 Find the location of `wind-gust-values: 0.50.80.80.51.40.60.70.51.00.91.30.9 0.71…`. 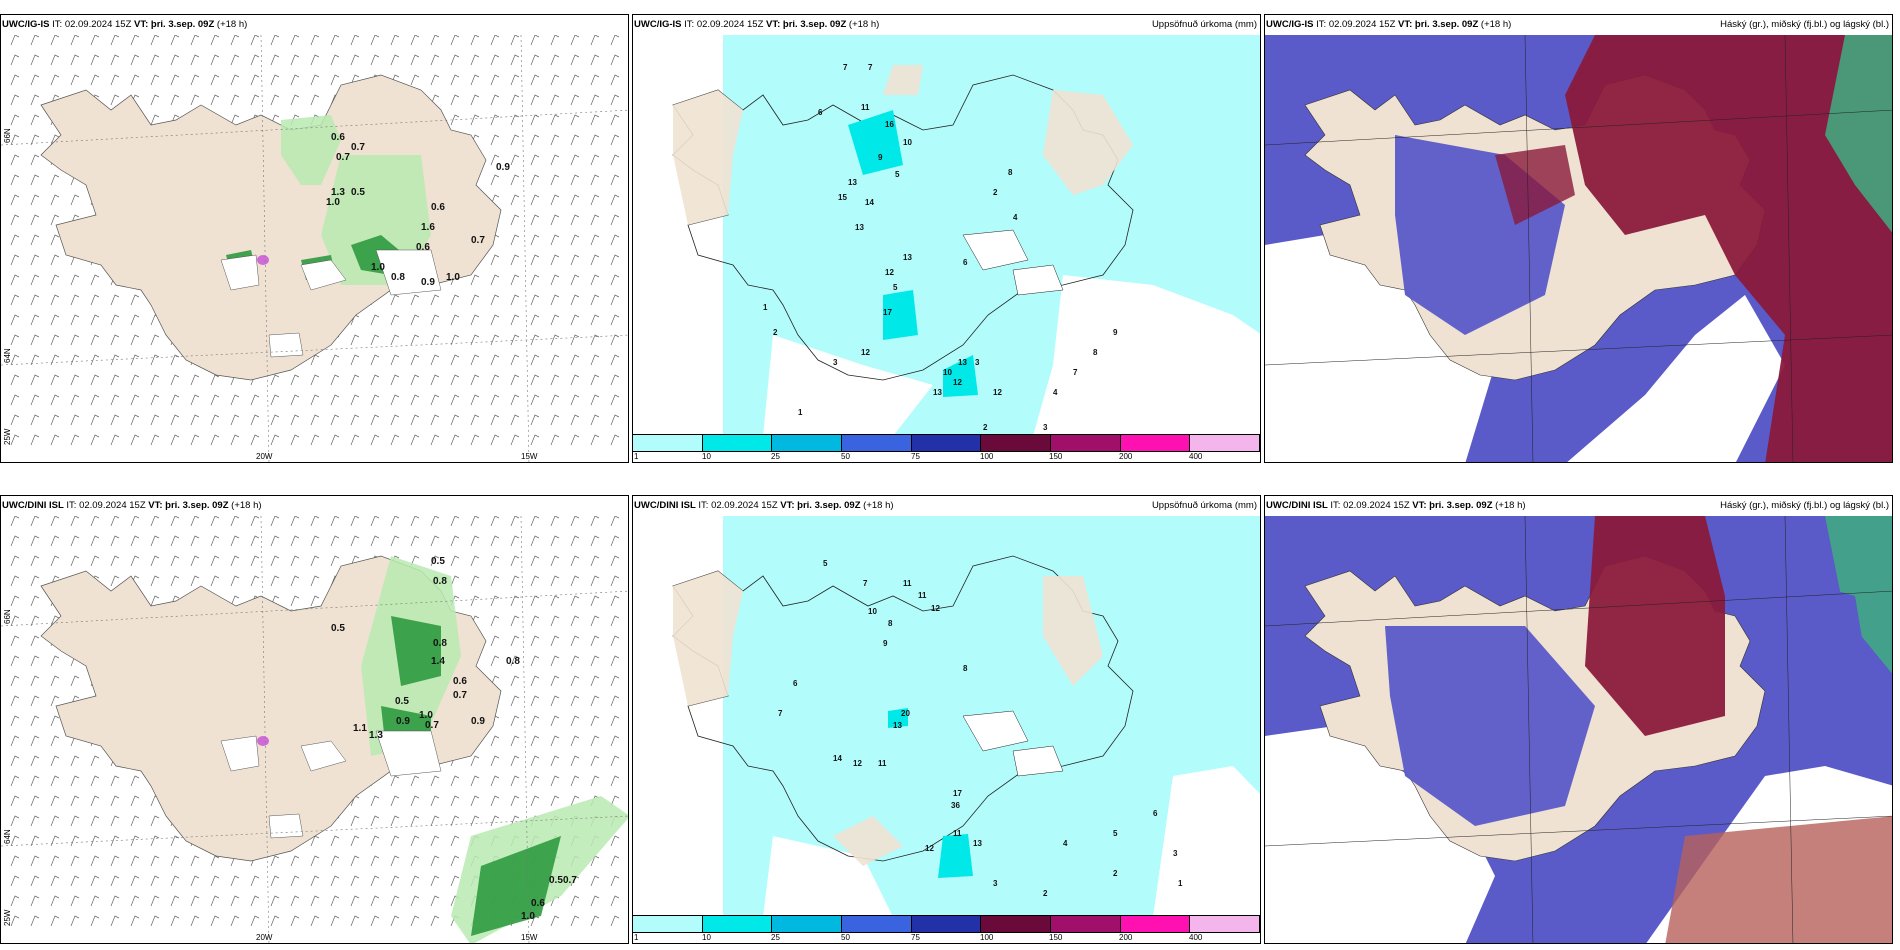

wind-gust-values: 0.50.80.80.51.40.60.70.51.00.91.30.9 0.71… is located at coordinates (454, 739).